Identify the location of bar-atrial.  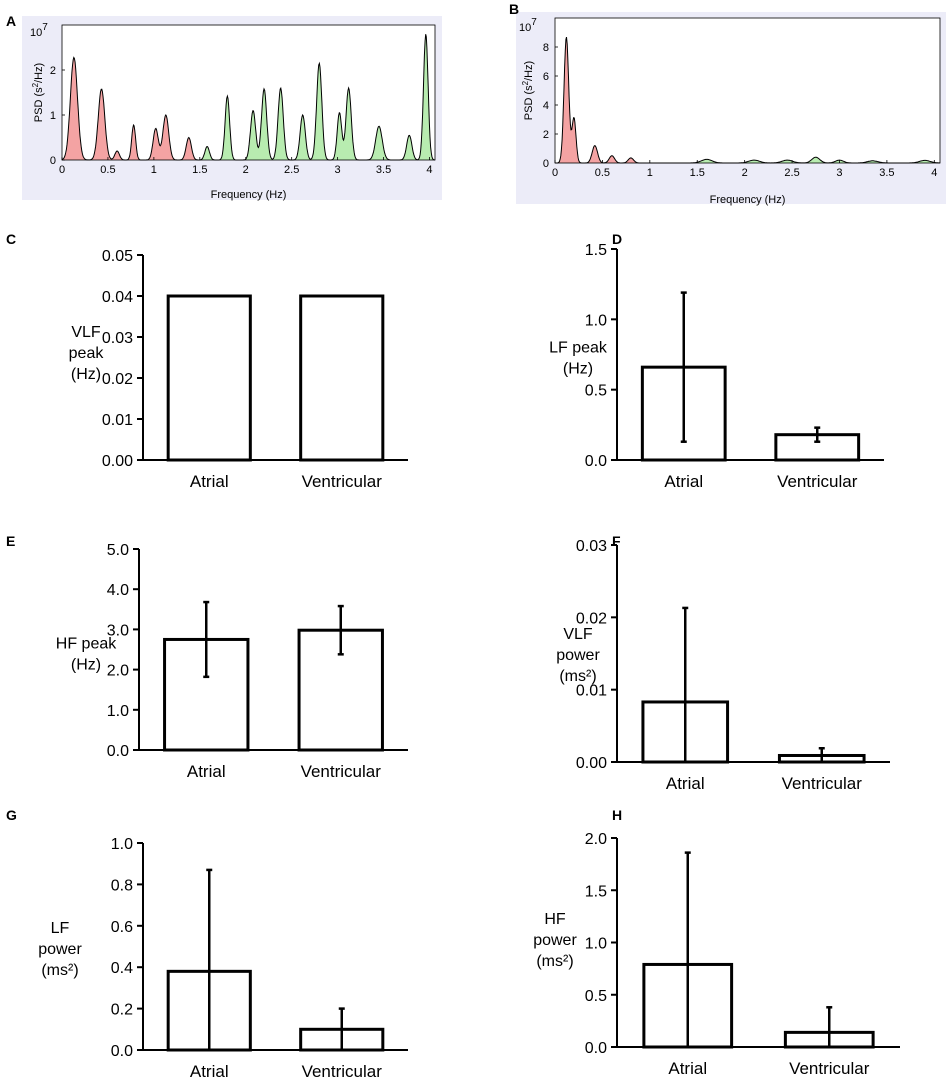
(209, 378).